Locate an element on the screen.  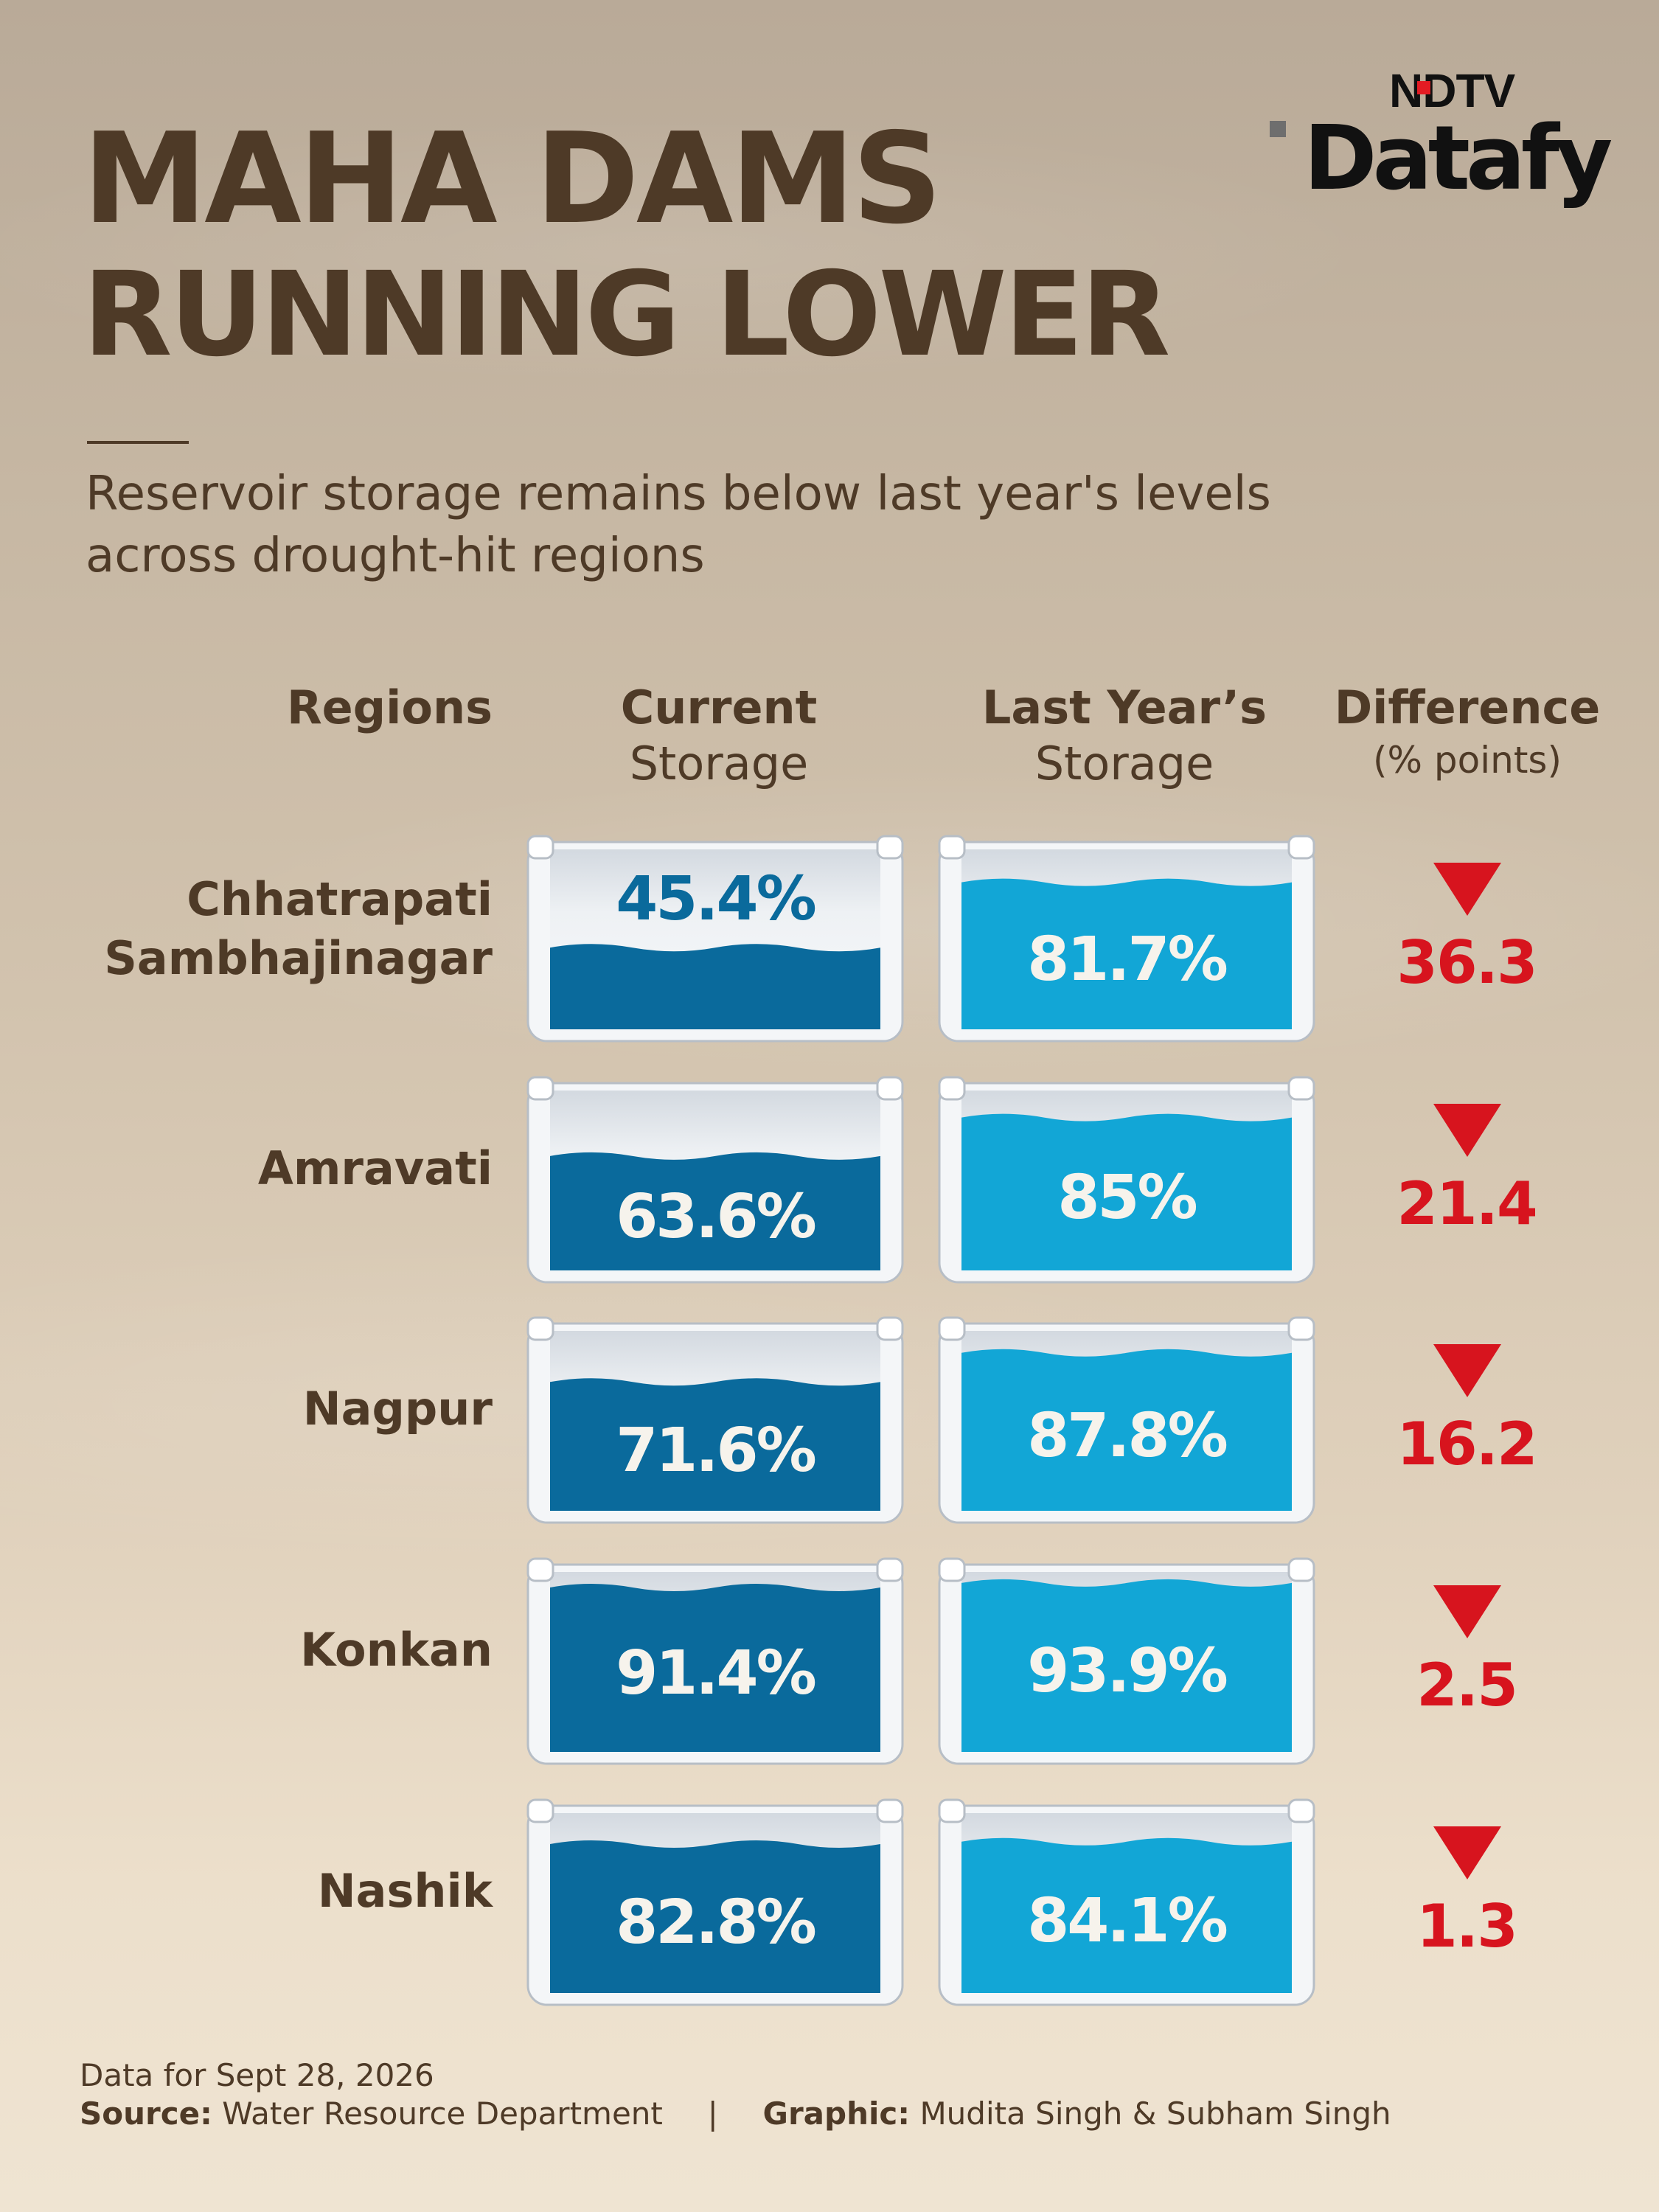
last-year-storage-tank: 81.7% is located at coordinates (1126, 939).